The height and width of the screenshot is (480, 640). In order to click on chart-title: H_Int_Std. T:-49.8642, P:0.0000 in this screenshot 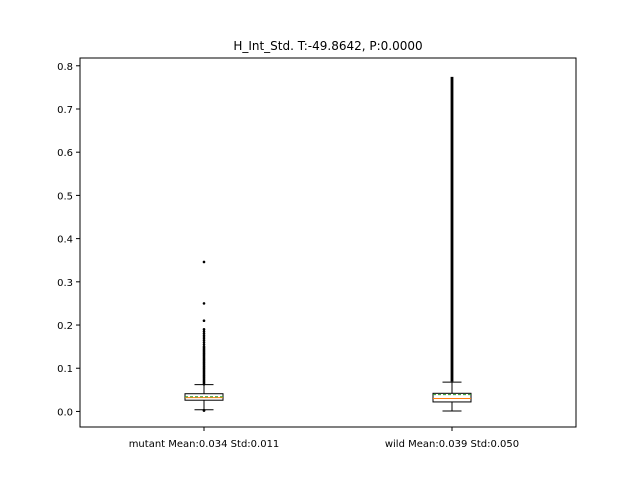, I will do `click(327, 46)`.